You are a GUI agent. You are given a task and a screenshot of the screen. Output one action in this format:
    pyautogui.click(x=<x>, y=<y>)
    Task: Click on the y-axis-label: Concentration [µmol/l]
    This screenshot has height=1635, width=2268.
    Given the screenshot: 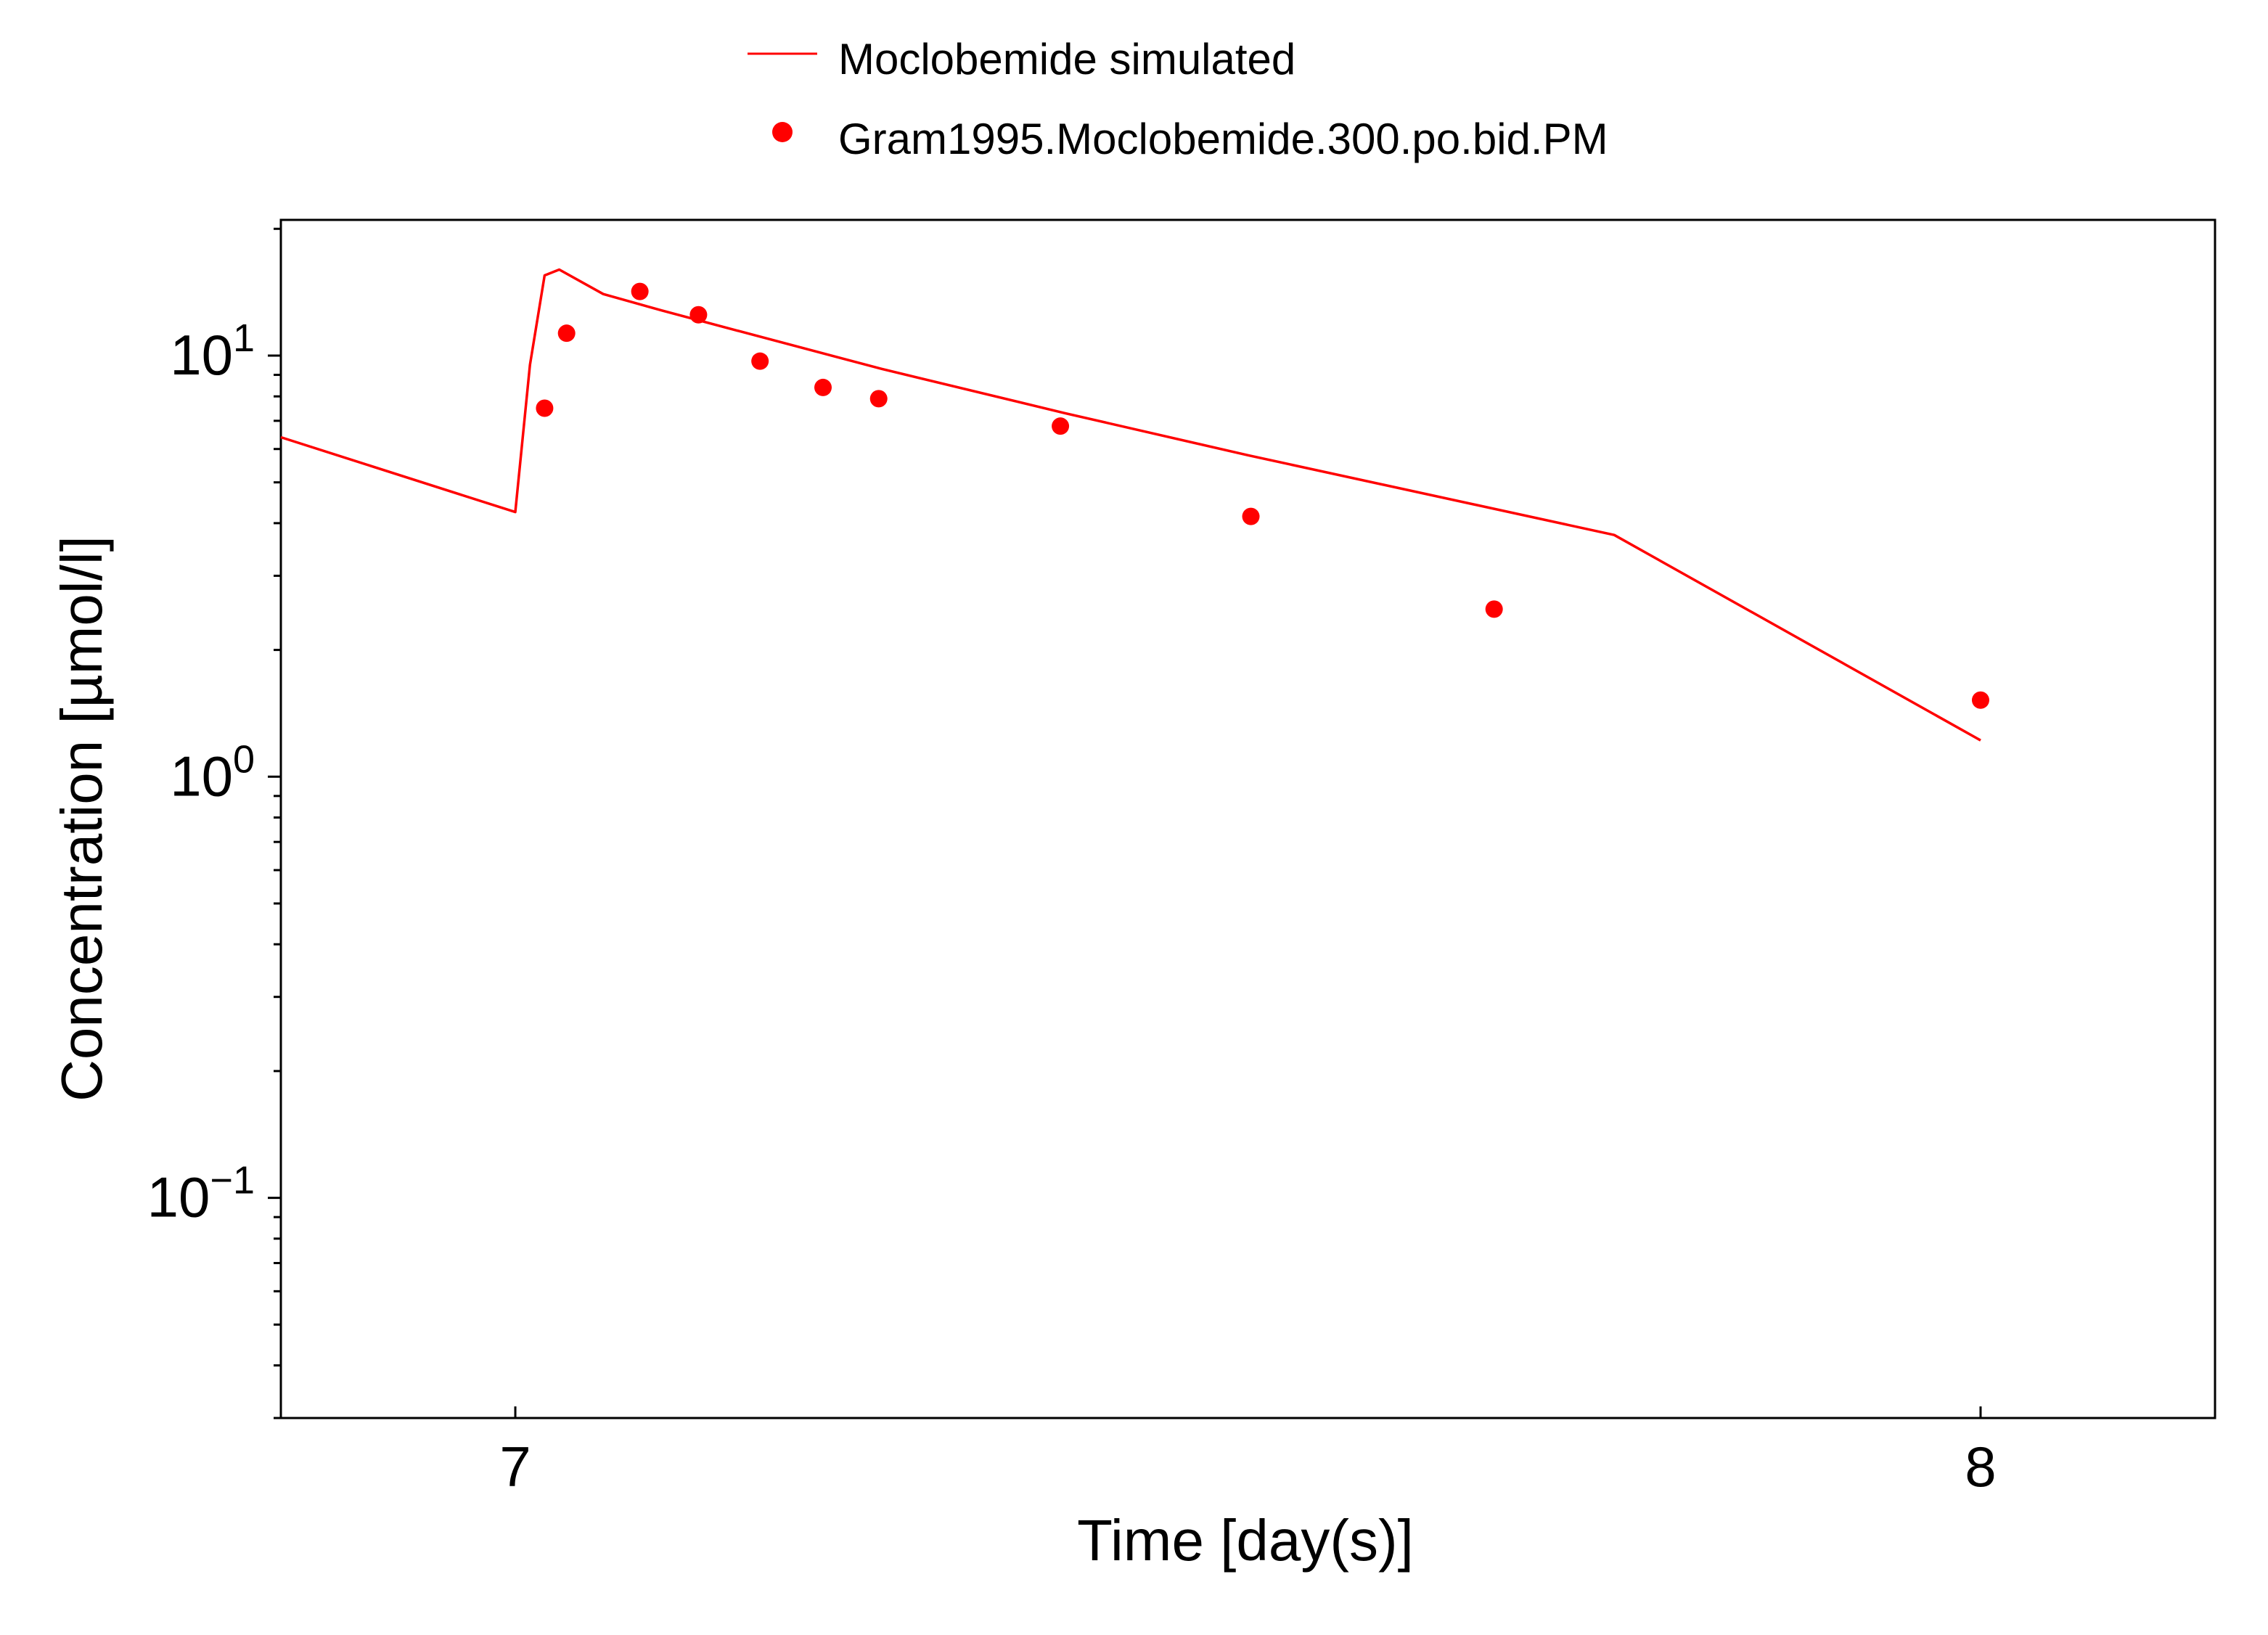 What is the action you would take?
    pyautogui.click(x=81, y=819)
    